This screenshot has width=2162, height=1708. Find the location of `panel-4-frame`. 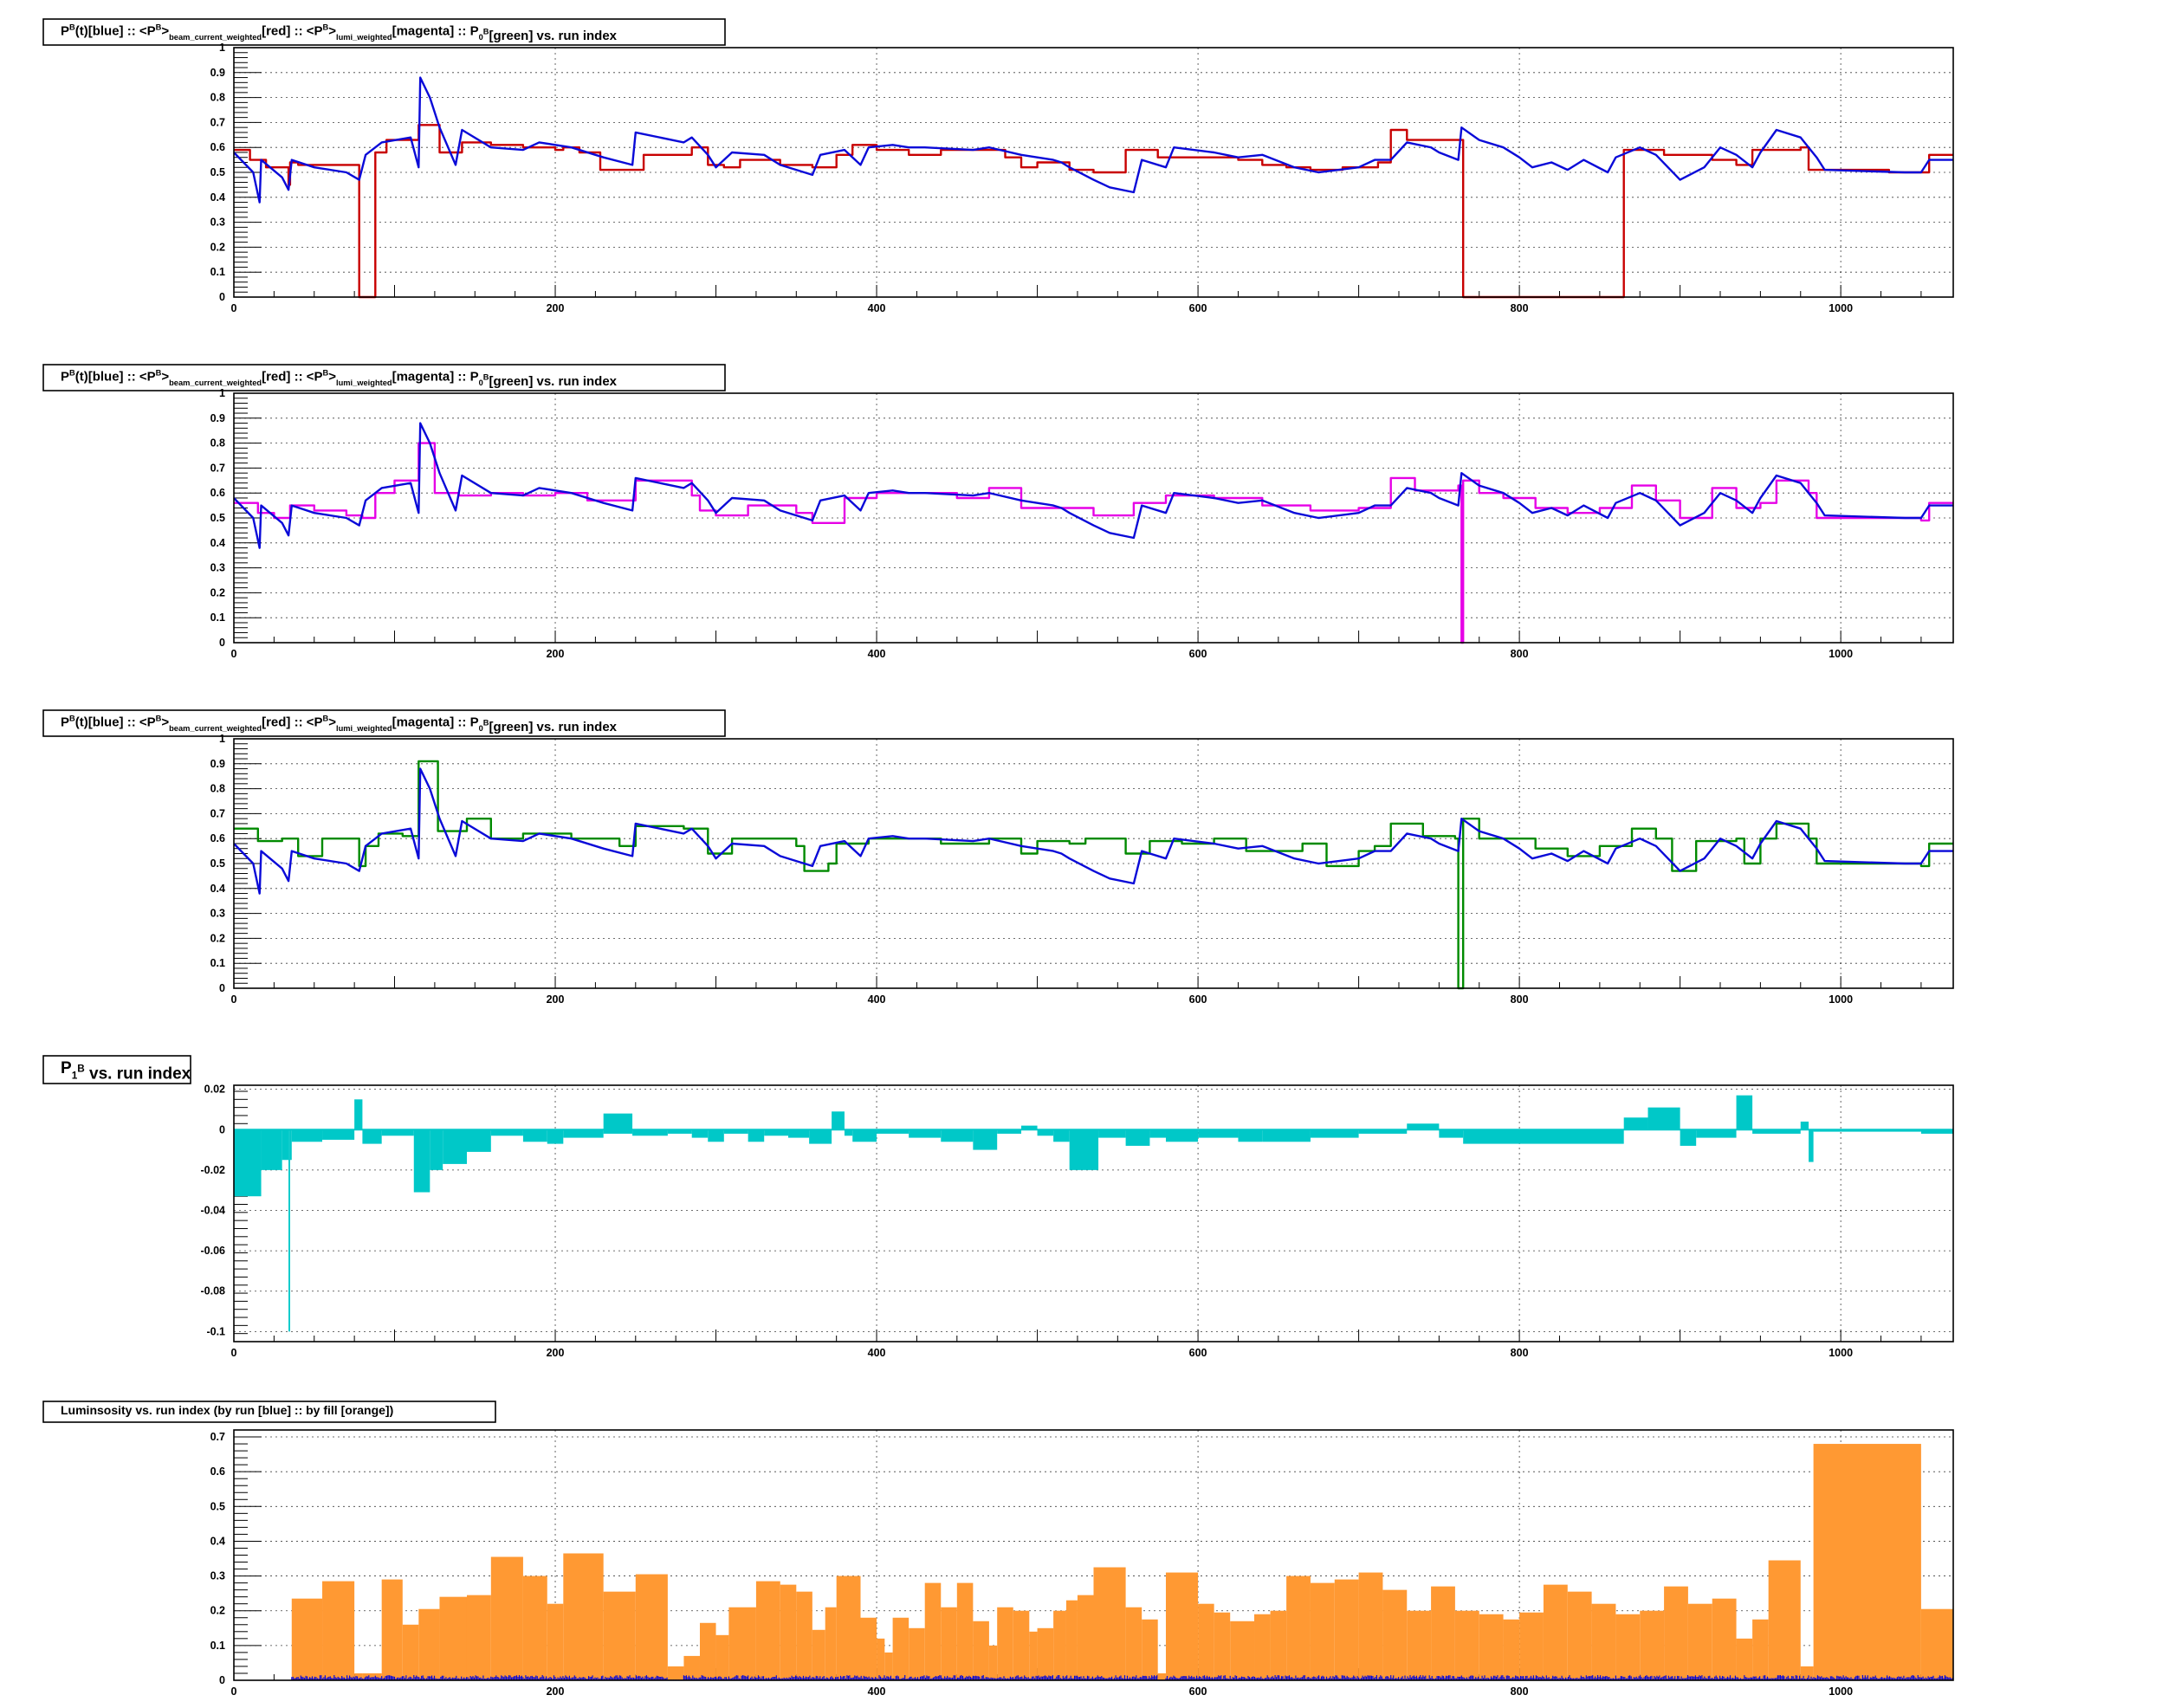

panel-4-frame is located at coordinates (1093, 1213).